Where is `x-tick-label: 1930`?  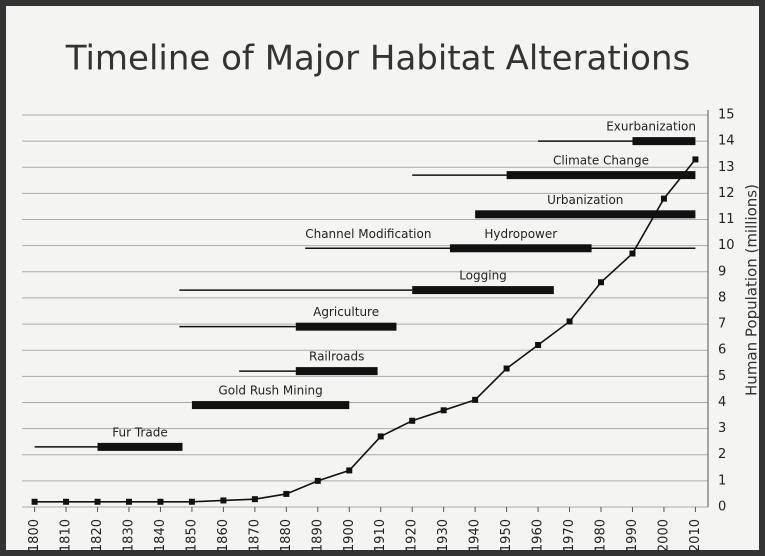
x-tick-label: 1930 is located at coordinates (443, 535).